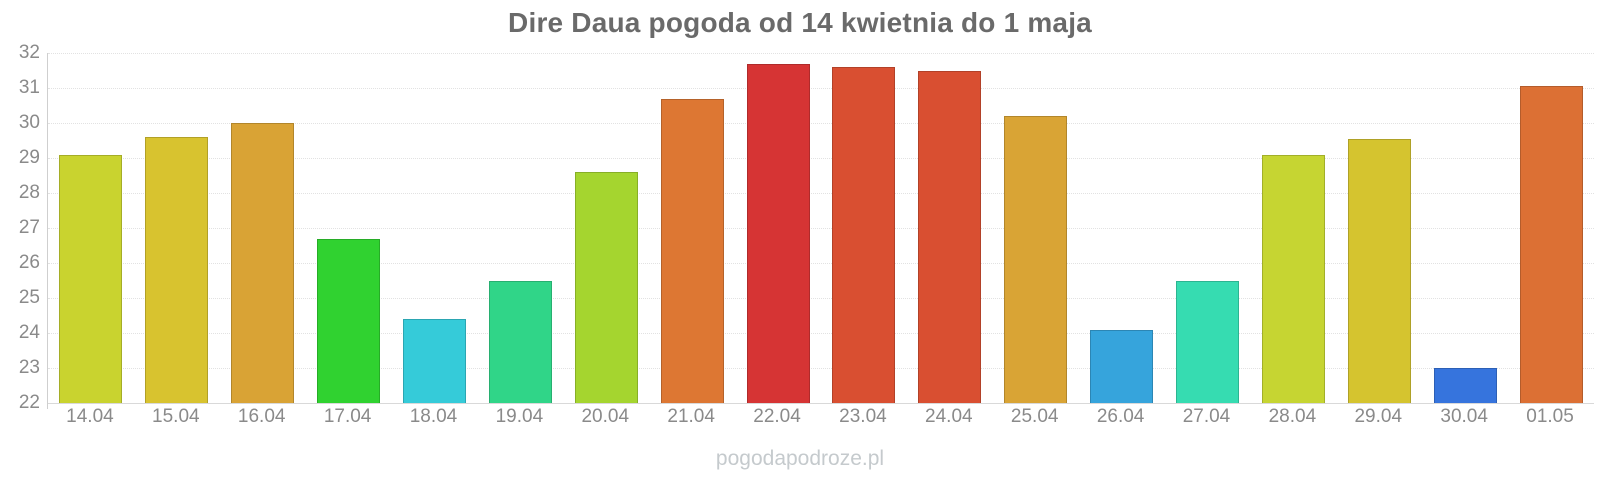 This screenshot has height=480, width=1600. Describe the element at coordinates (91, 278) in the screenshot. I see `bar-14.04` at that location.